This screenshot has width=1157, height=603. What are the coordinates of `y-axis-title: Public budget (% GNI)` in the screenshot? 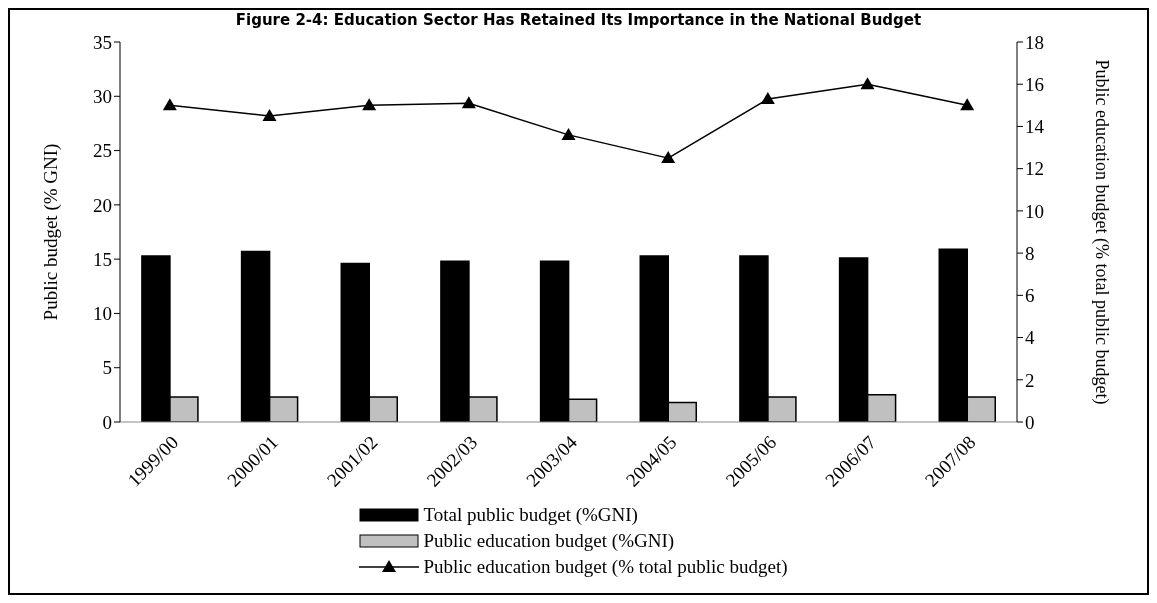 It's located at (50, 232).